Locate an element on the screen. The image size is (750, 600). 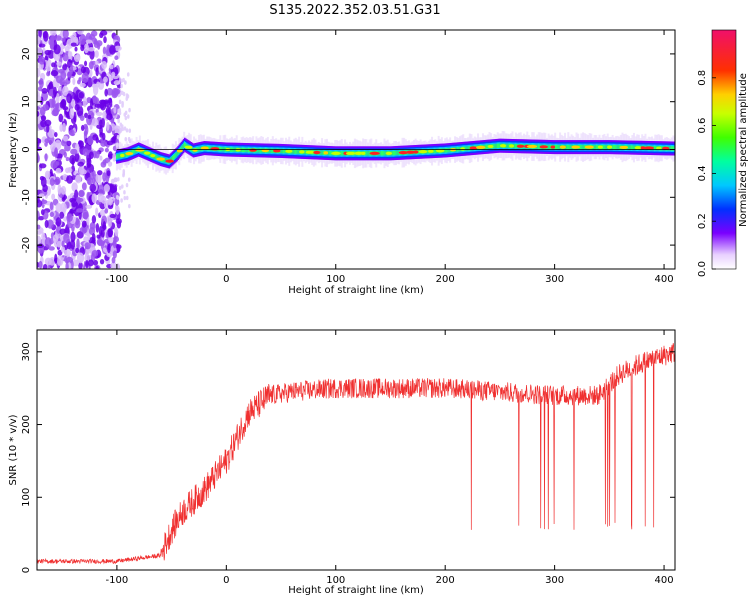
x-tick-label: 300 is located at coordinates (554, 279).